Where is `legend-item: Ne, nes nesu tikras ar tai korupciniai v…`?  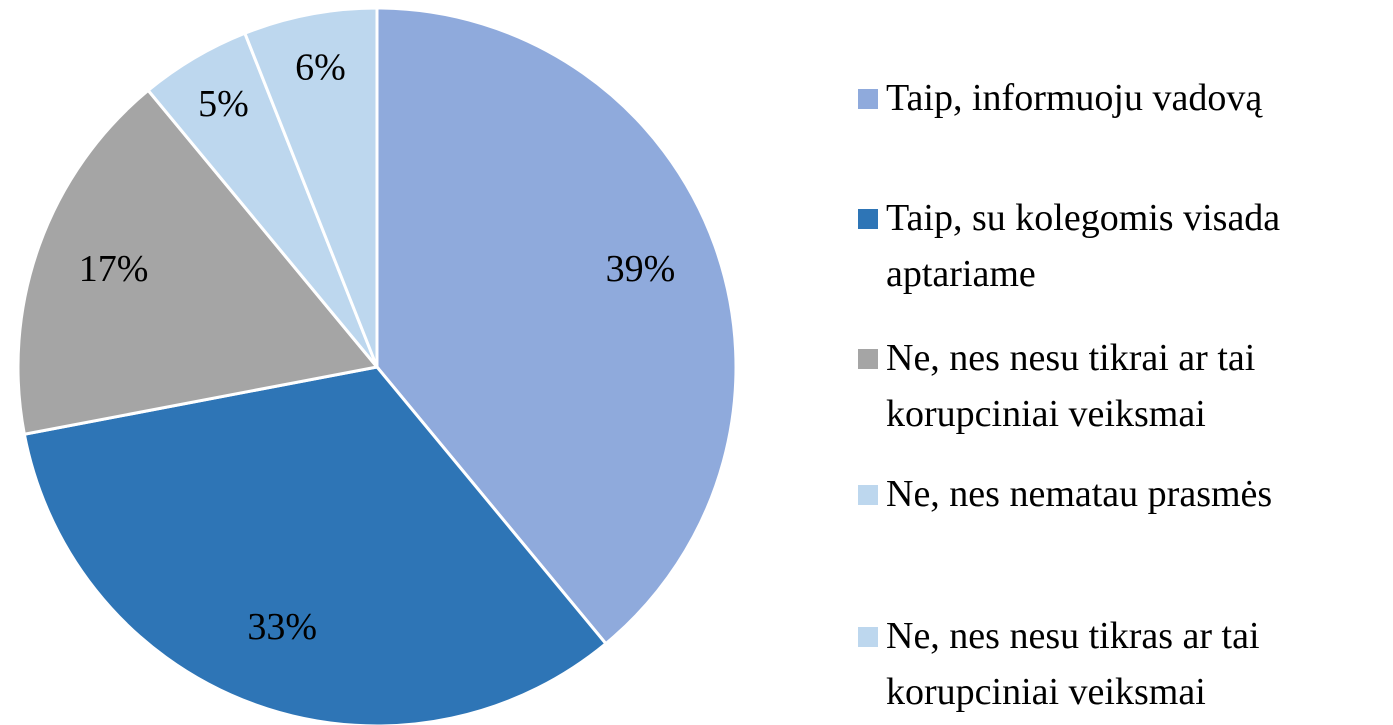
legend-item: Ne, nes nesu tikras ar tai korupciniai v… is located at coordinates (1123, 664).